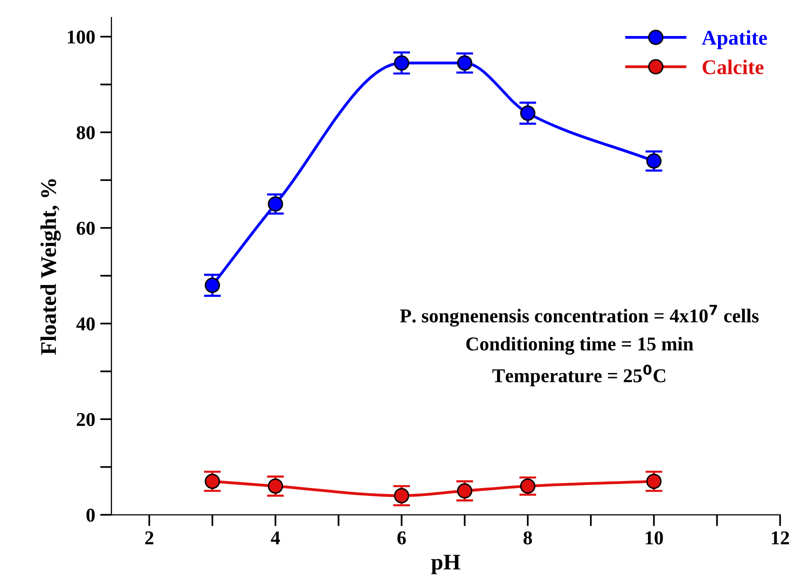 The height and width of the screenshot is (585, 796). Describe the element at coordinates (735, 40) in the screenshot. I see `legend-label: Apatite` at that location.